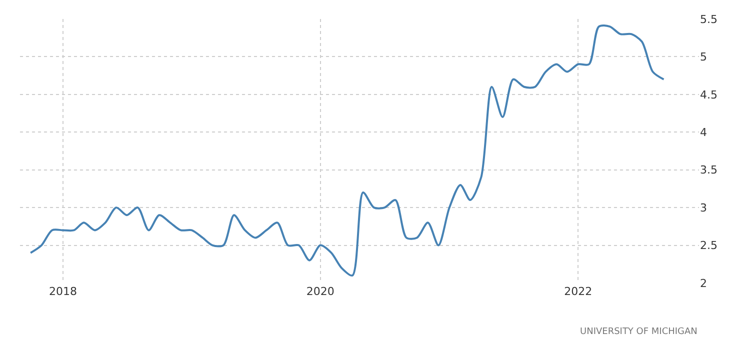 This screenshot has height=340, width=730. I want to click on y-tick-label: 5, so click(703, 57).